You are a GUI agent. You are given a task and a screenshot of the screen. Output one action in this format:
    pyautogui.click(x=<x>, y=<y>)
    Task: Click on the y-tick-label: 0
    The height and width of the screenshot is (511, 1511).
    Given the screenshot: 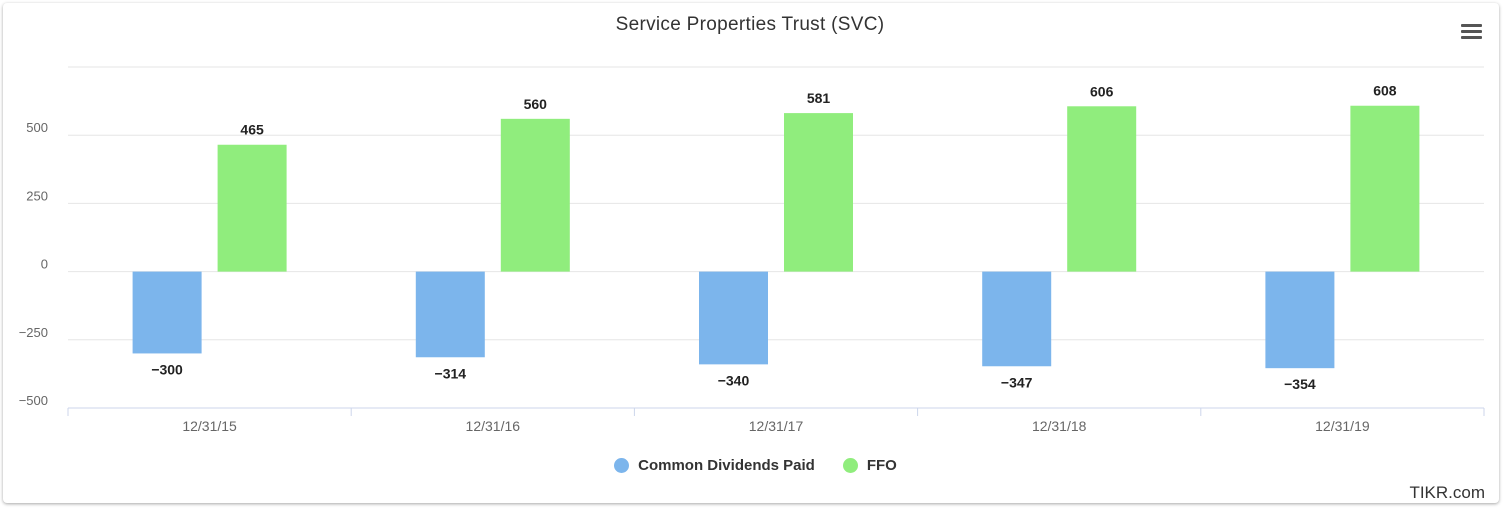 What is the action you would take?
    pyautogui.click(x=44, y=264)
    